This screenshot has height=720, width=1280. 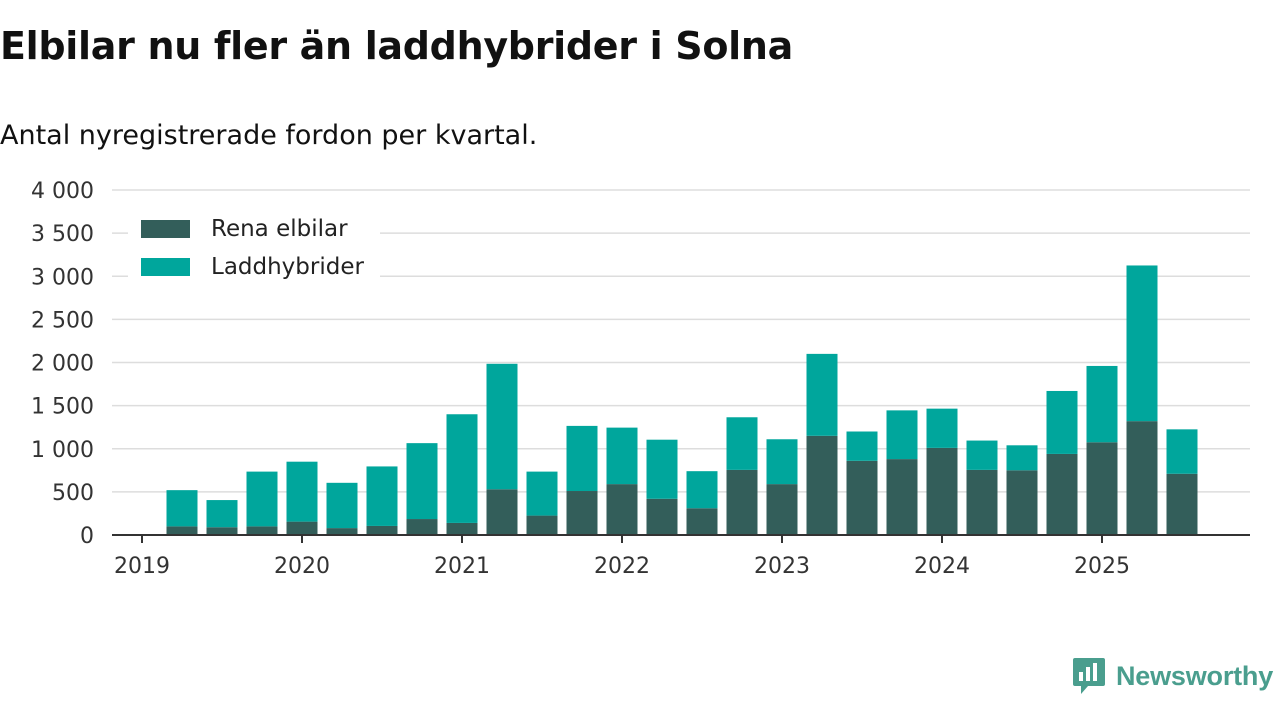 What do you see at coordinates (1195, 675) in the screenshot?
I see `brand-name: Newsworthy` at bounding box center [1195, 675].